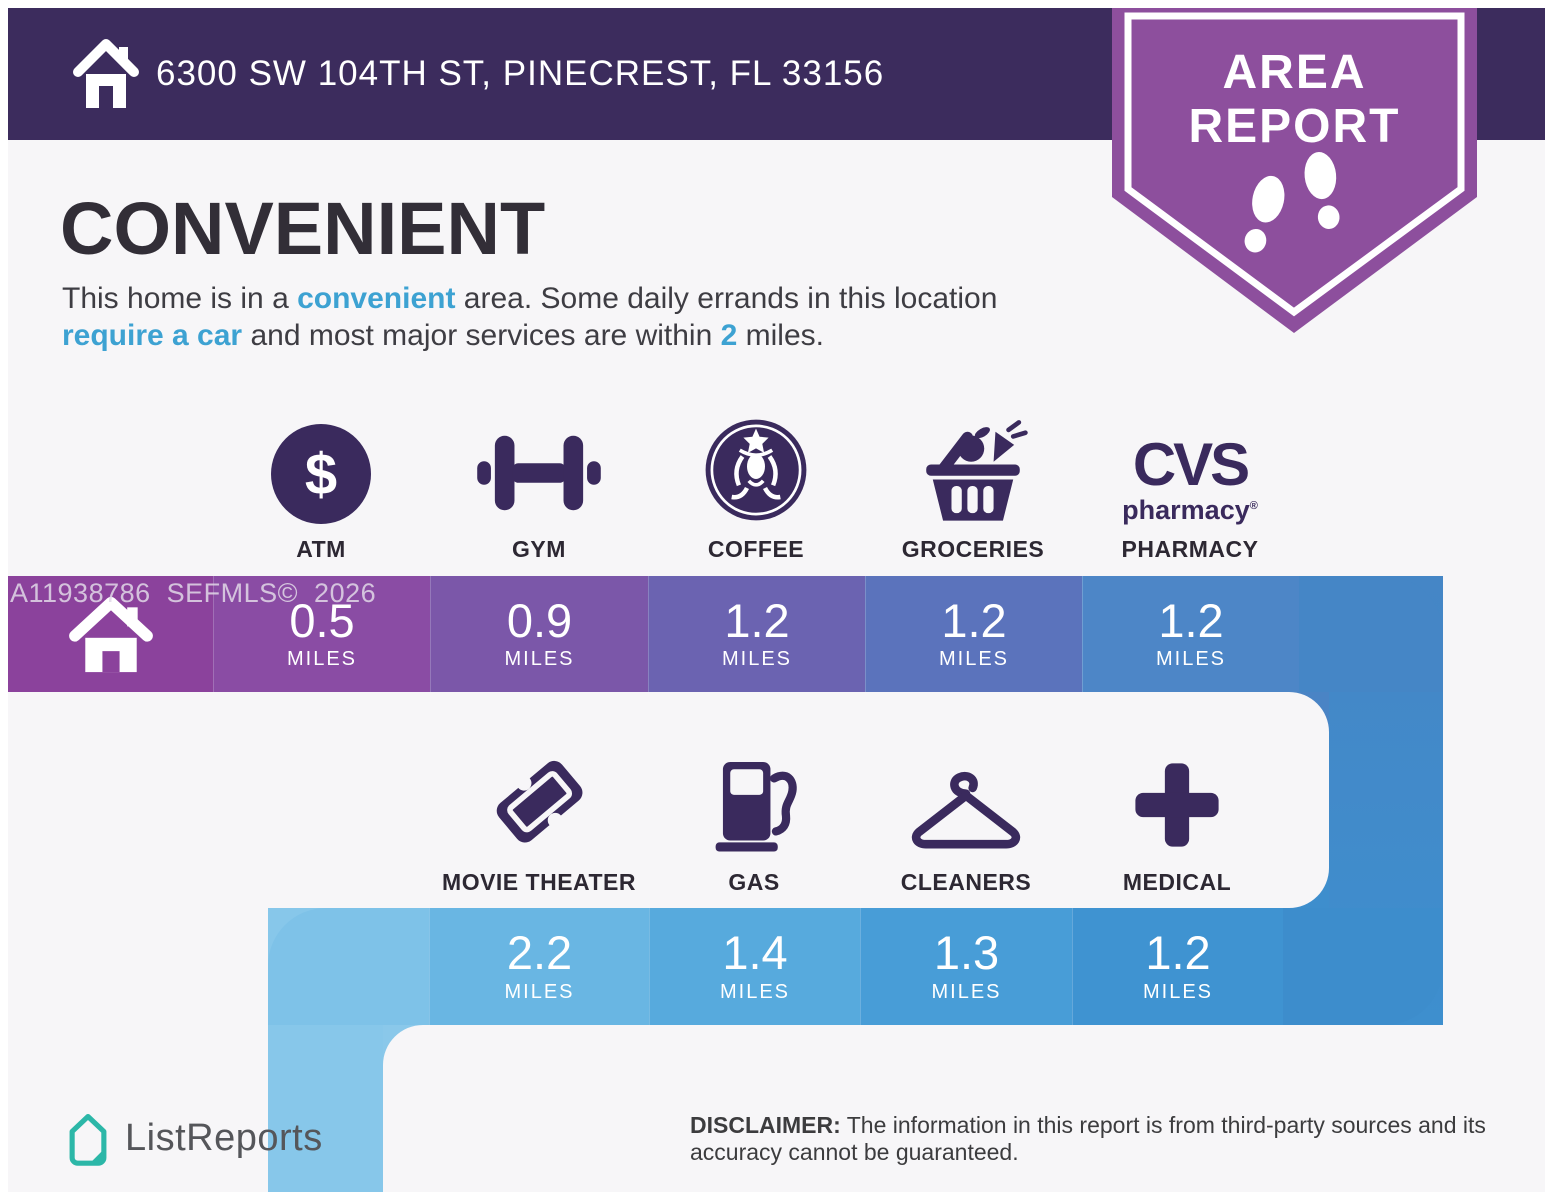 This screenshot has width=1553, height=1200. What do you see at coordinates (973, 549) in the screenshot?
I see `amenity-label-groceries: GROCERIES` at bounding box center [973, 549].